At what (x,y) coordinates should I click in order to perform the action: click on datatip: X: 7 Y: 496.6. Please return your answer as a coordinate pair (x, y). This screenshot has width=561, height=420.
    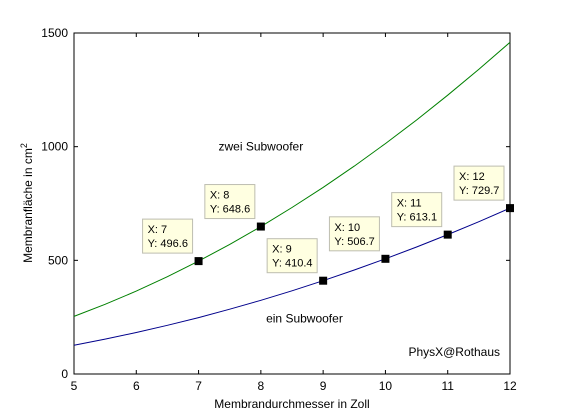
    Looking at the image, I should click on (172, 242).